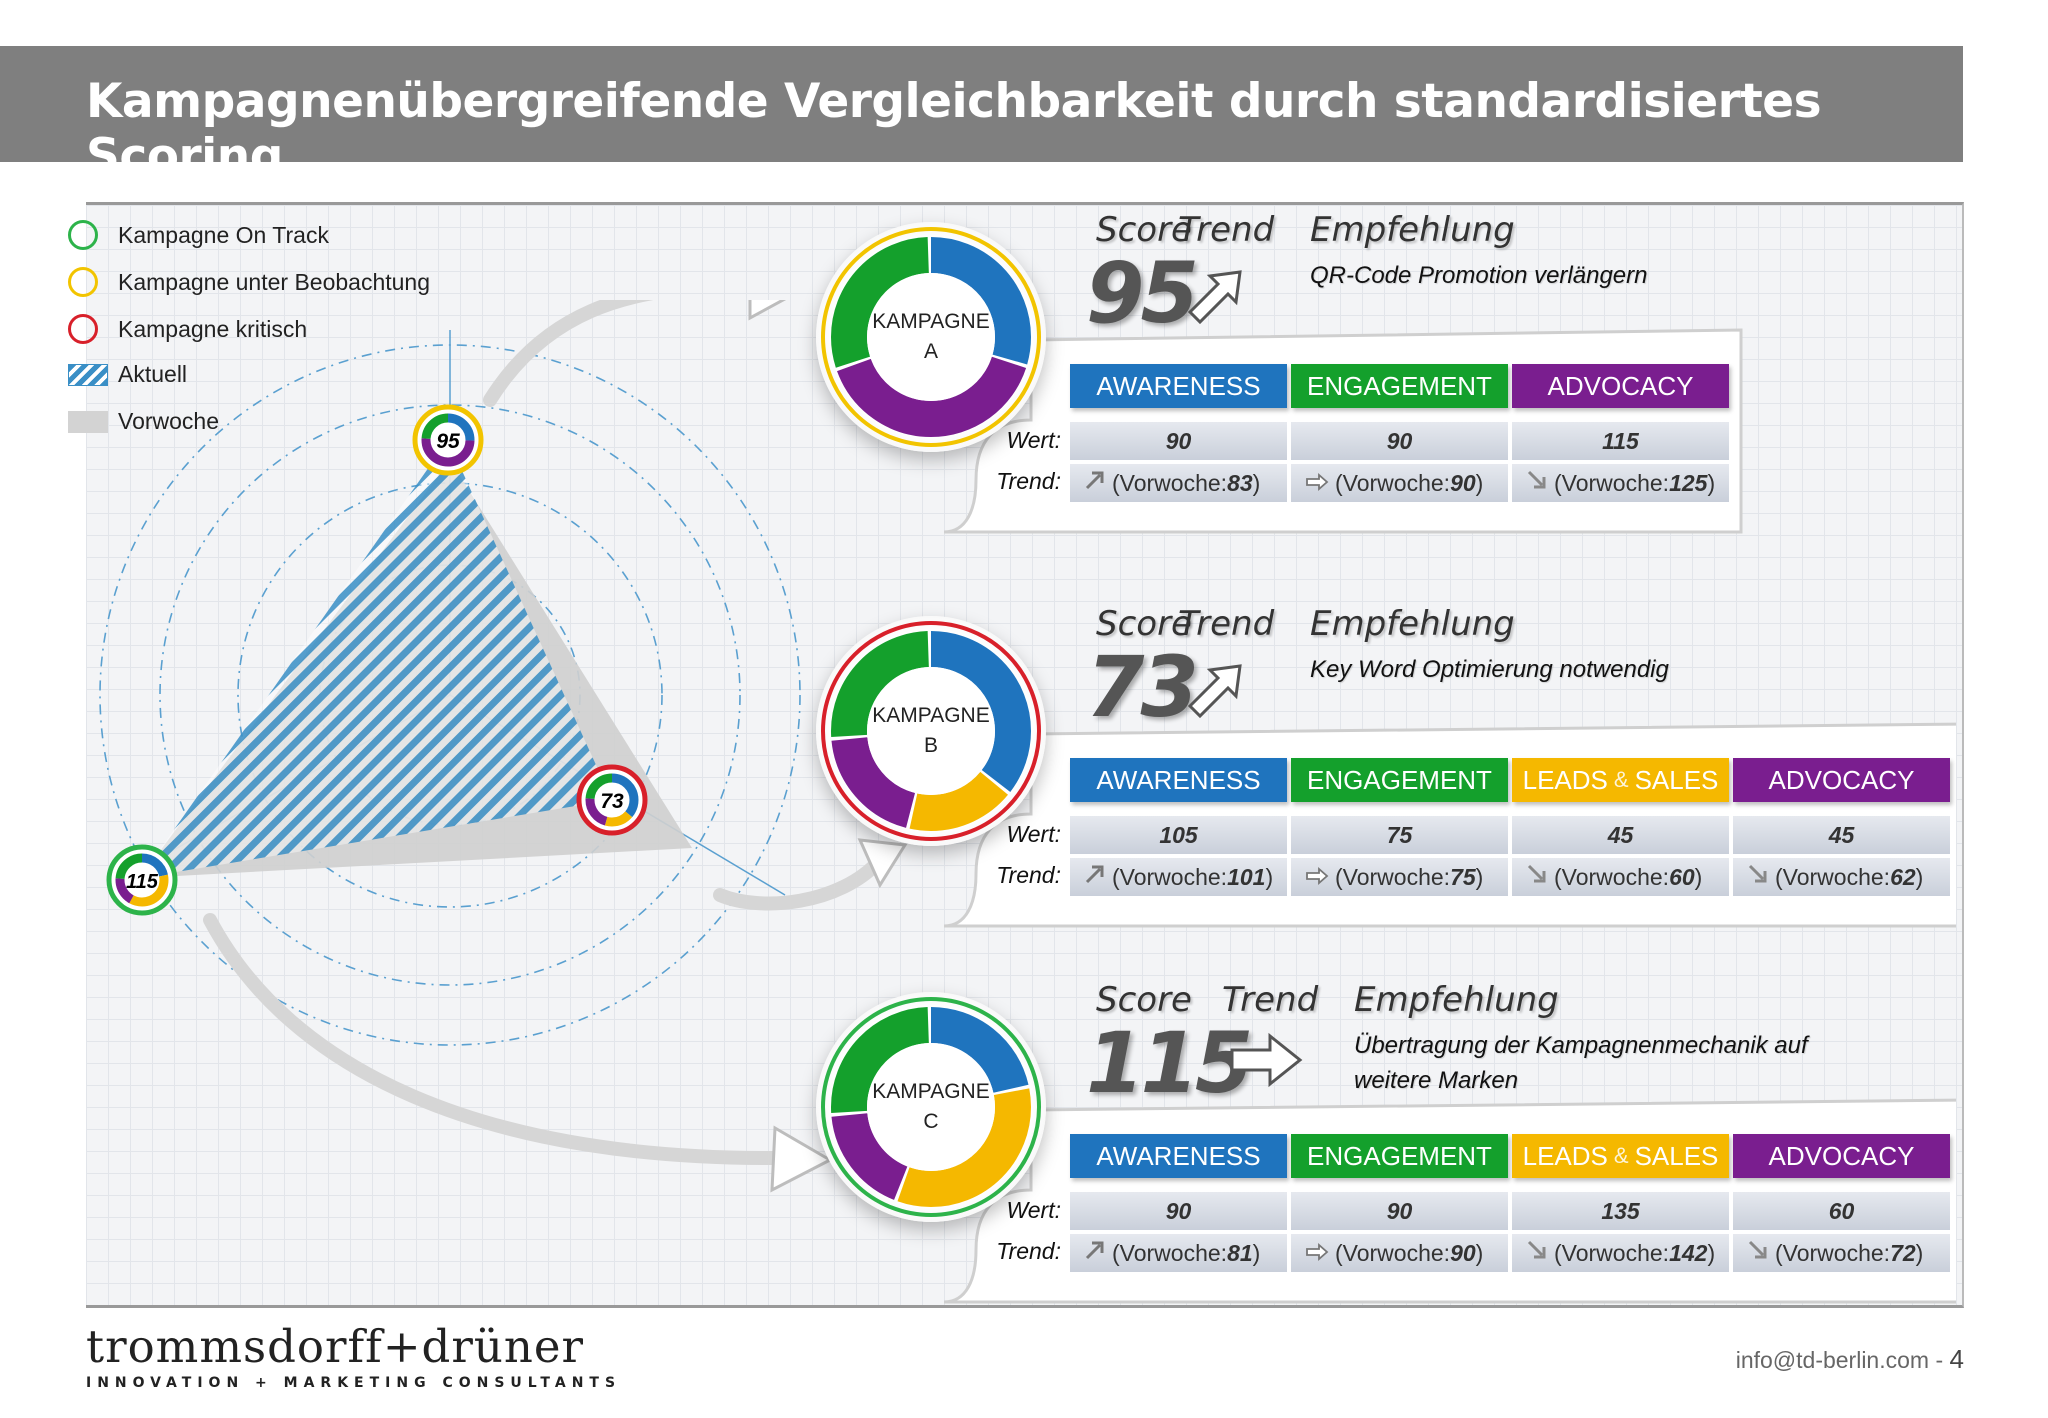  I want to click on category-trend: (Vorwoche: 60), so click(1620, 877).